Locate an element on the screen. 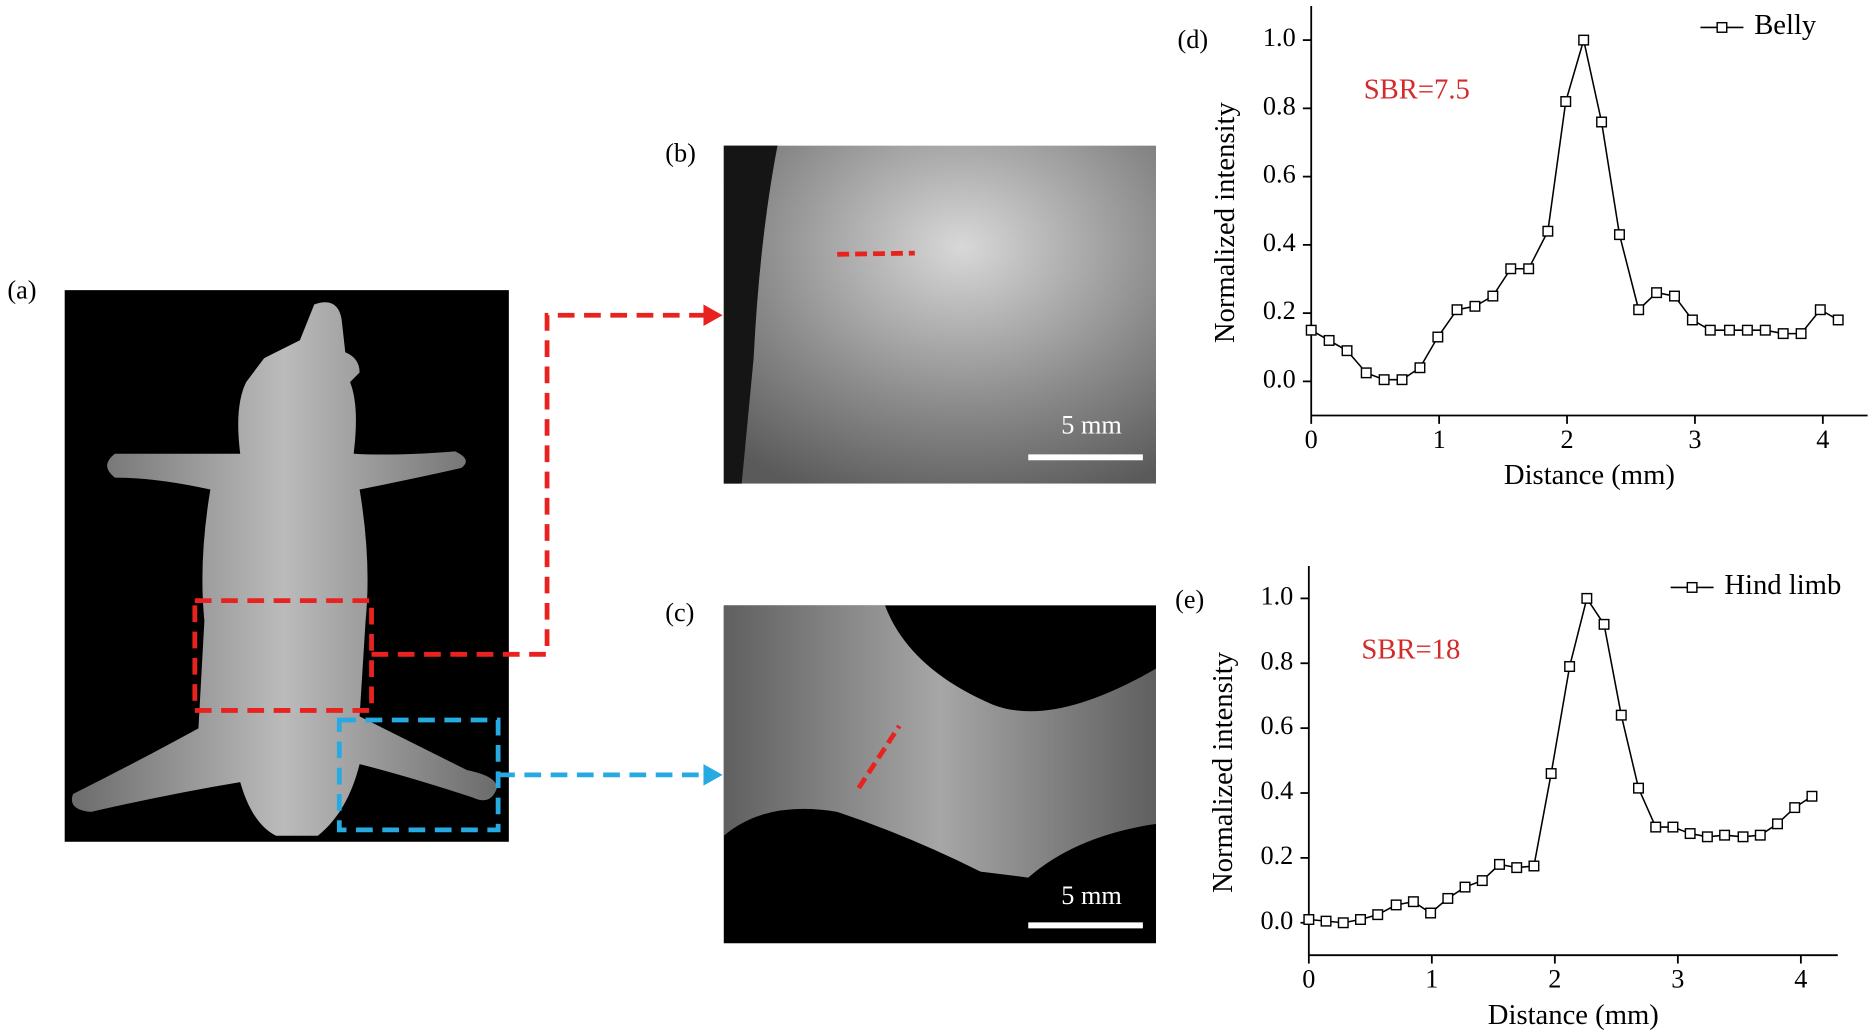 The height and width of the screenshot is (1034, 1875). legend-label: Belly is located at coordinates (1785, 25).